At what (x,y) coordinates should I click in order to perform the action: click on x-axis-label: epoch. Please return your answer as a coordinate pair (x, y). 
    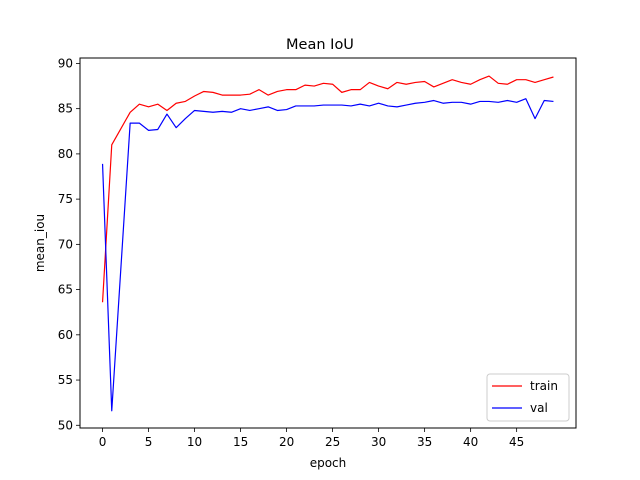
    Looking at the image, I should click on (328, 463).